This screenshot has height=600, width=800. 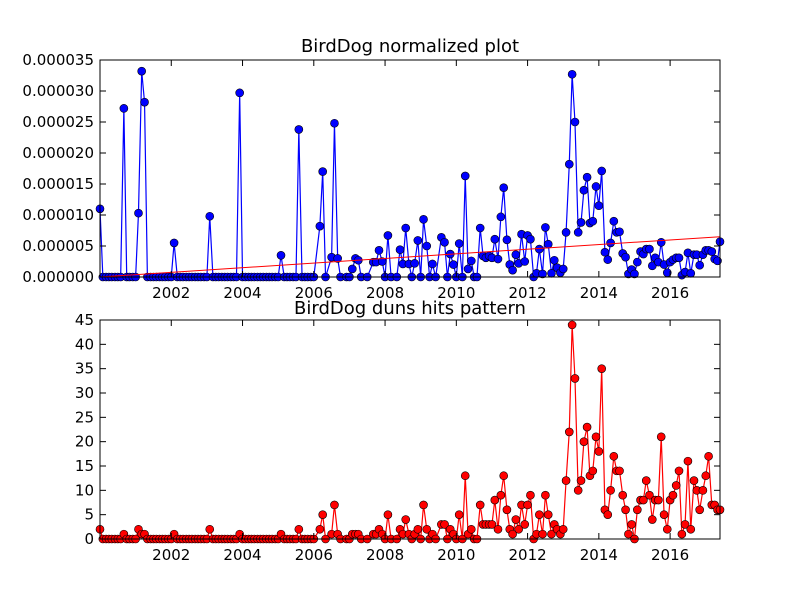 I want to click on y-tick-label: 0.000015, so click(x=58, y=184).